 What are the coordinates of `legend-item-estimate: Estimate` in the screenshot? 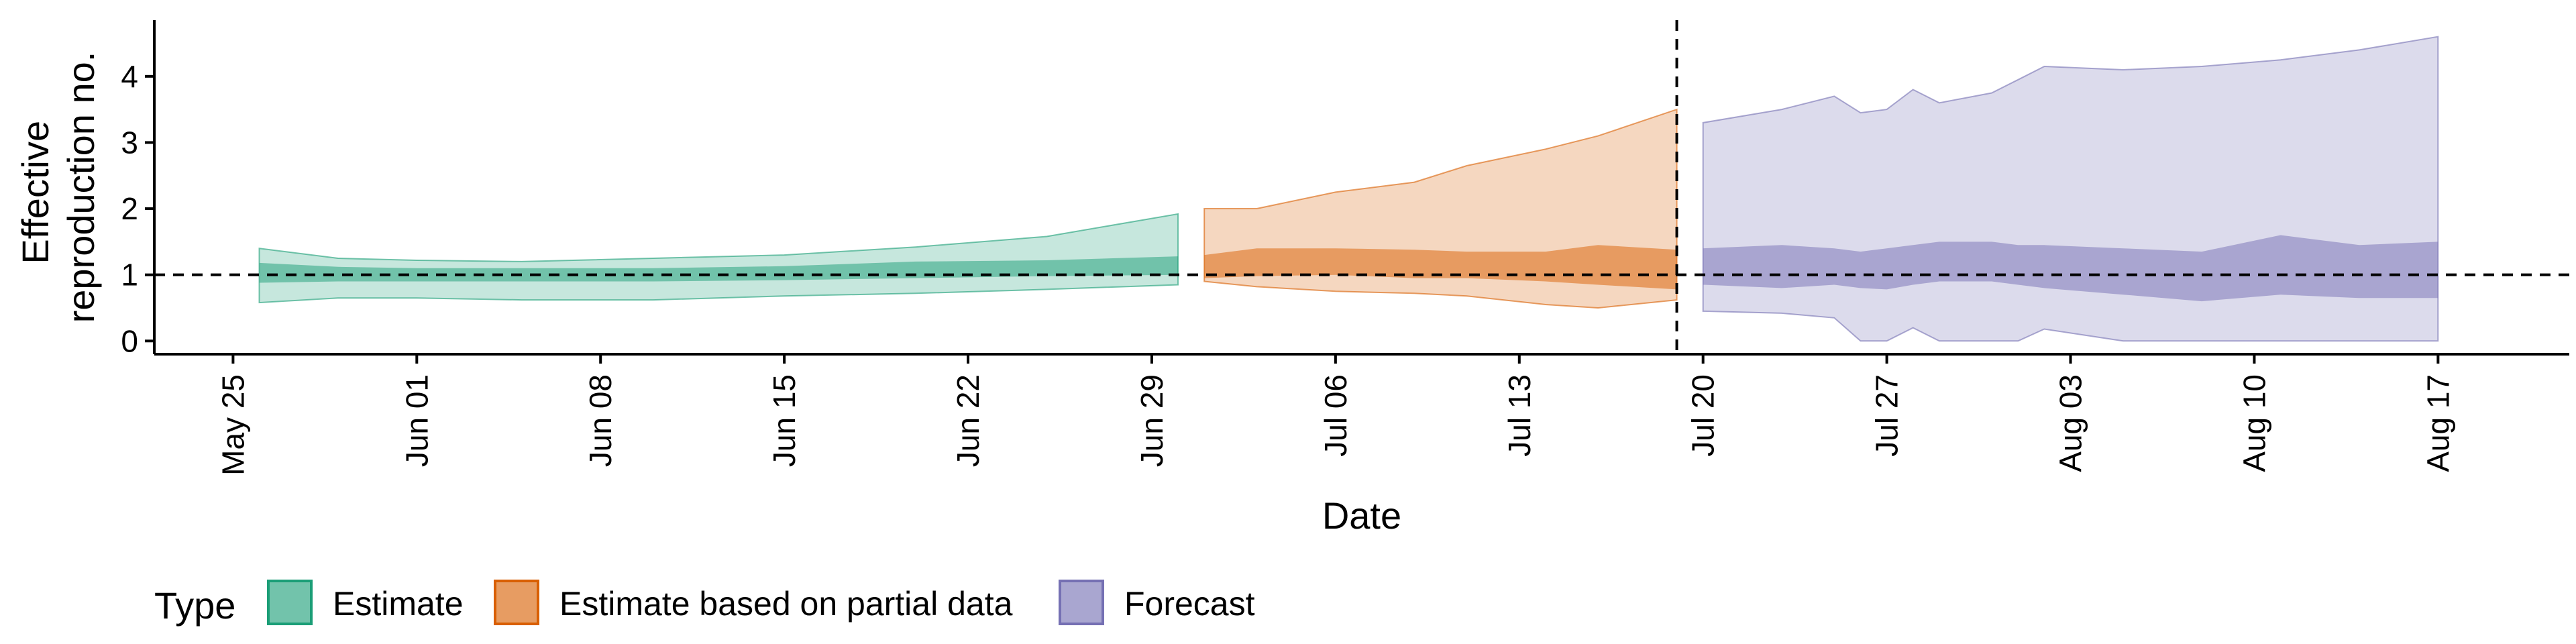 It's located at (365, 602).